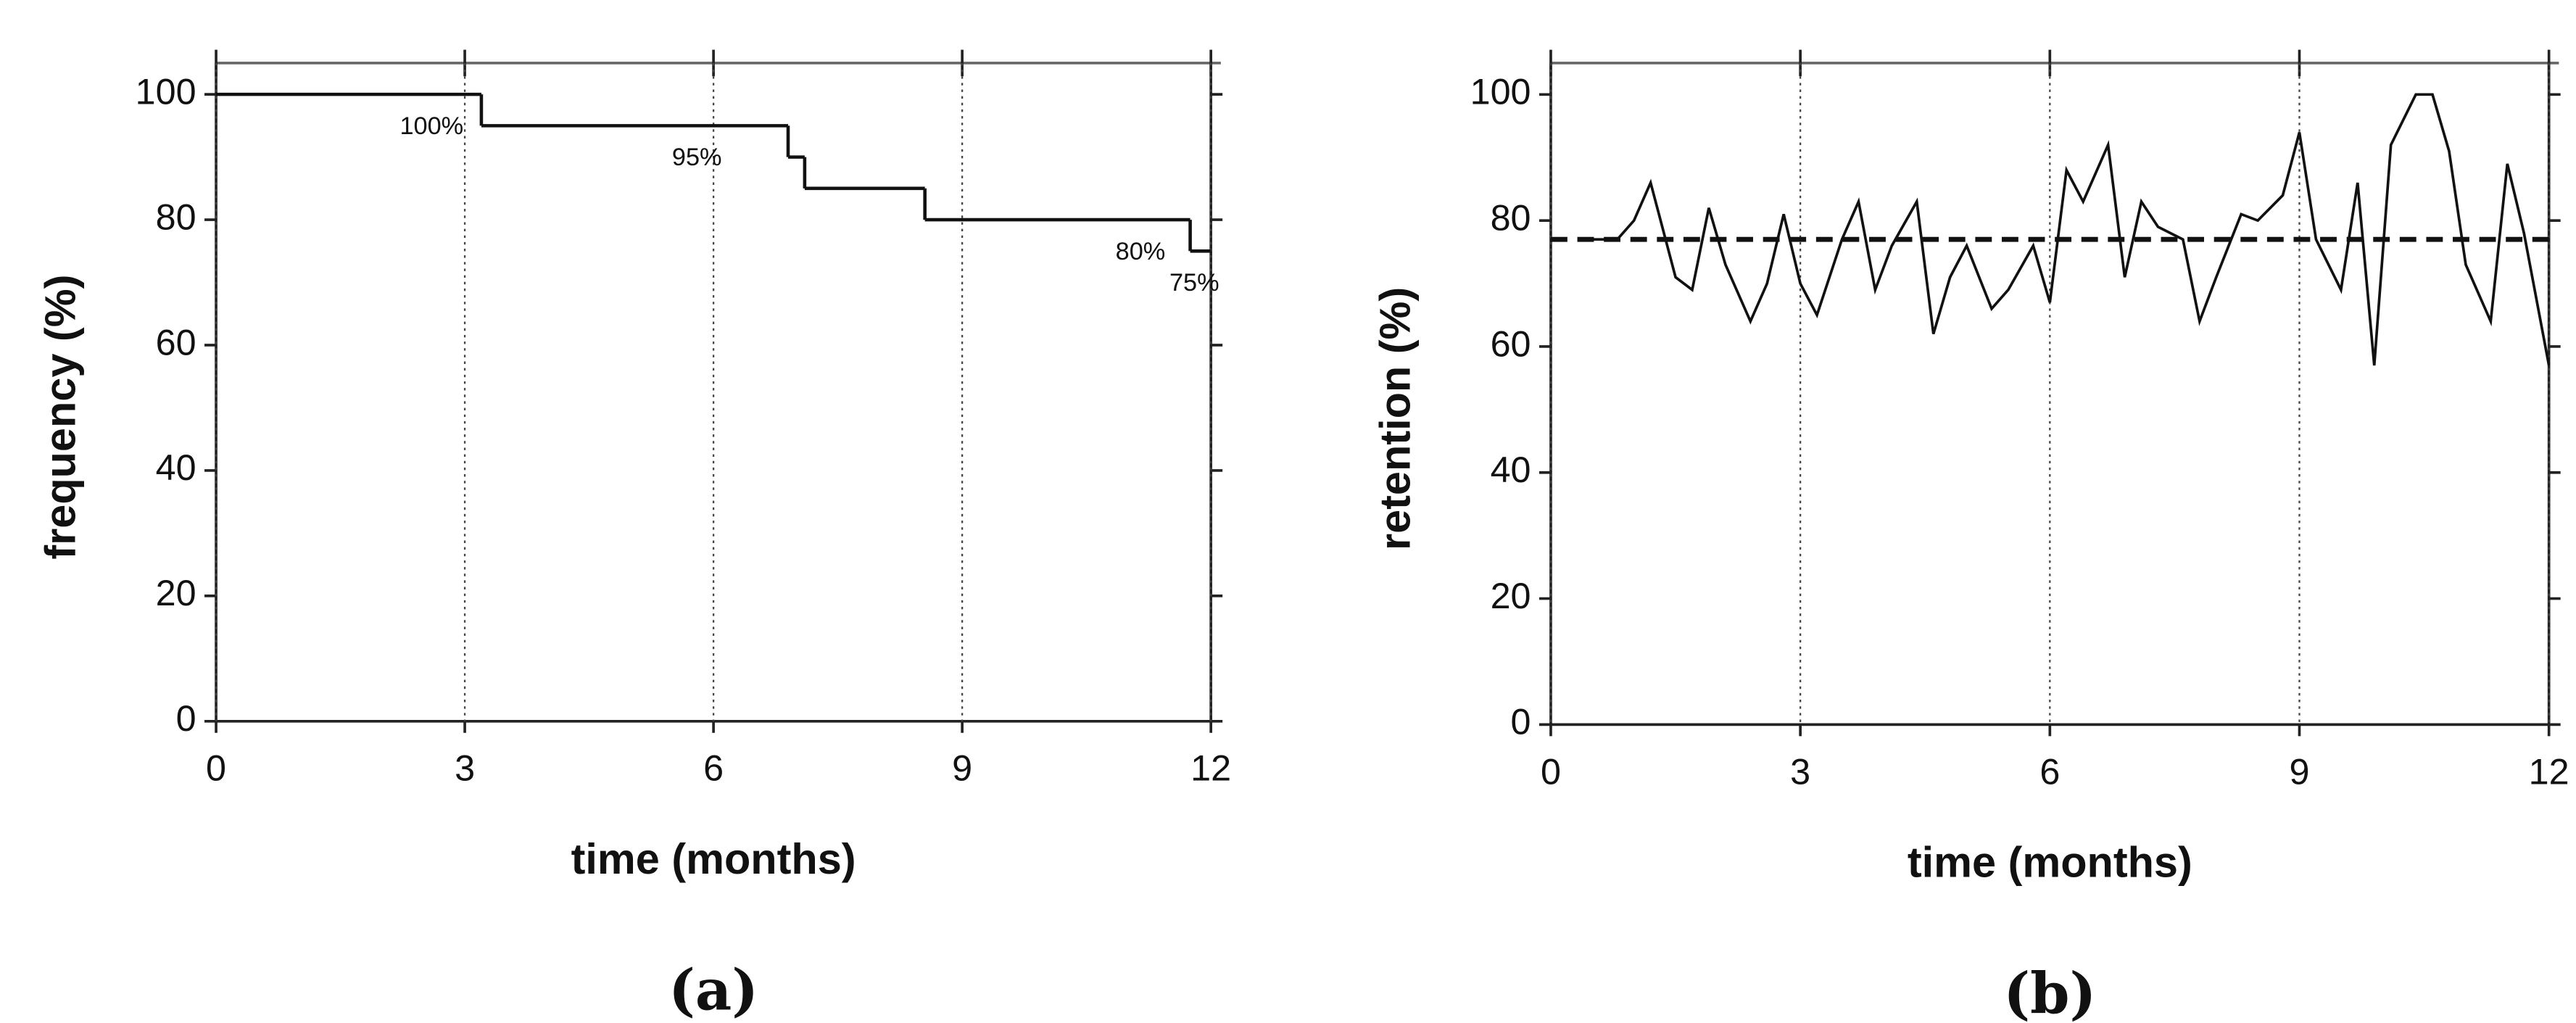 The width and height of the screenshot is (2576, 1023). What do you see at coordinates (1194, 283) in the screenshot?
I see `value-label: 75%` at bounding box center [1194, 283].